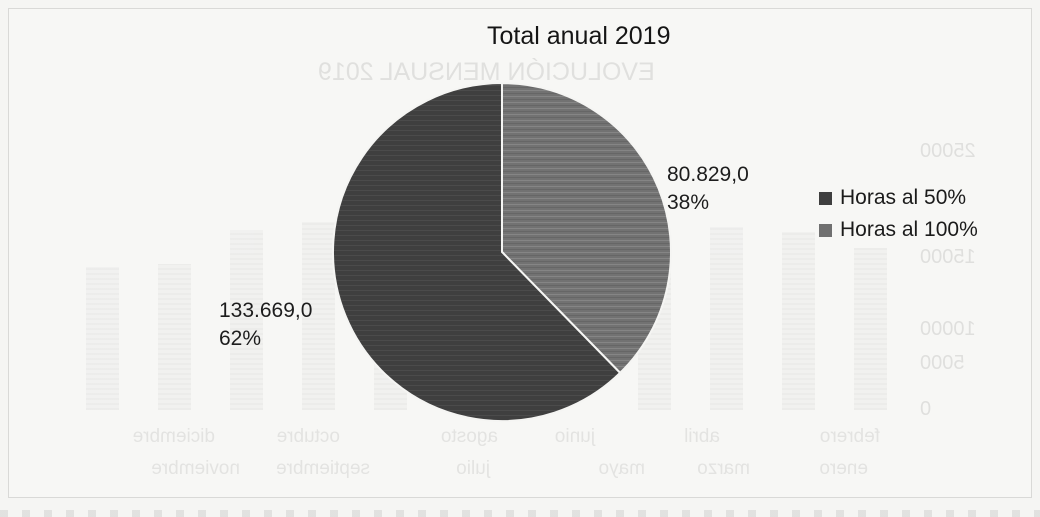  I want to click on legend: Horas al 50% Horas al 100%, so click(898, 214).